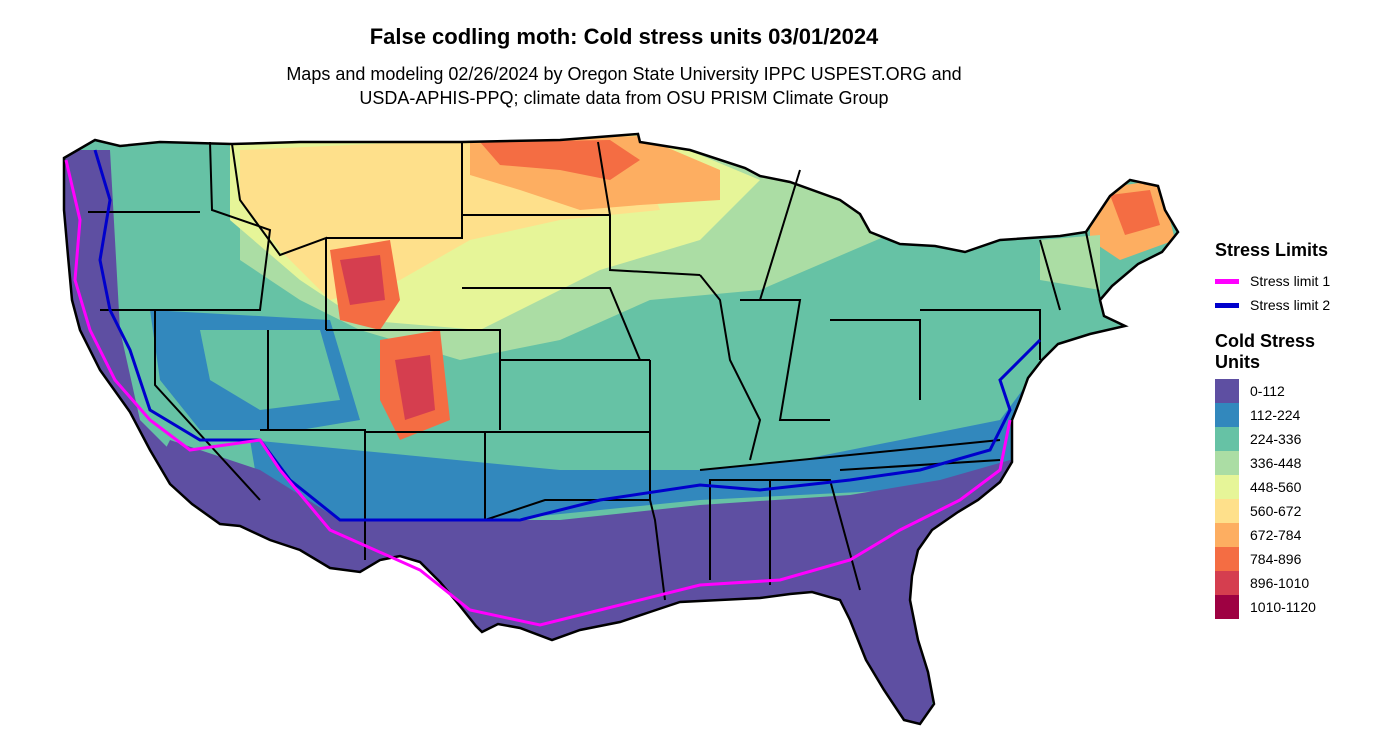 This screenshot has height=744, width=1400. Describe the element at coordinates (649, 208) in the screenshot. I see `mn-border` at that location.